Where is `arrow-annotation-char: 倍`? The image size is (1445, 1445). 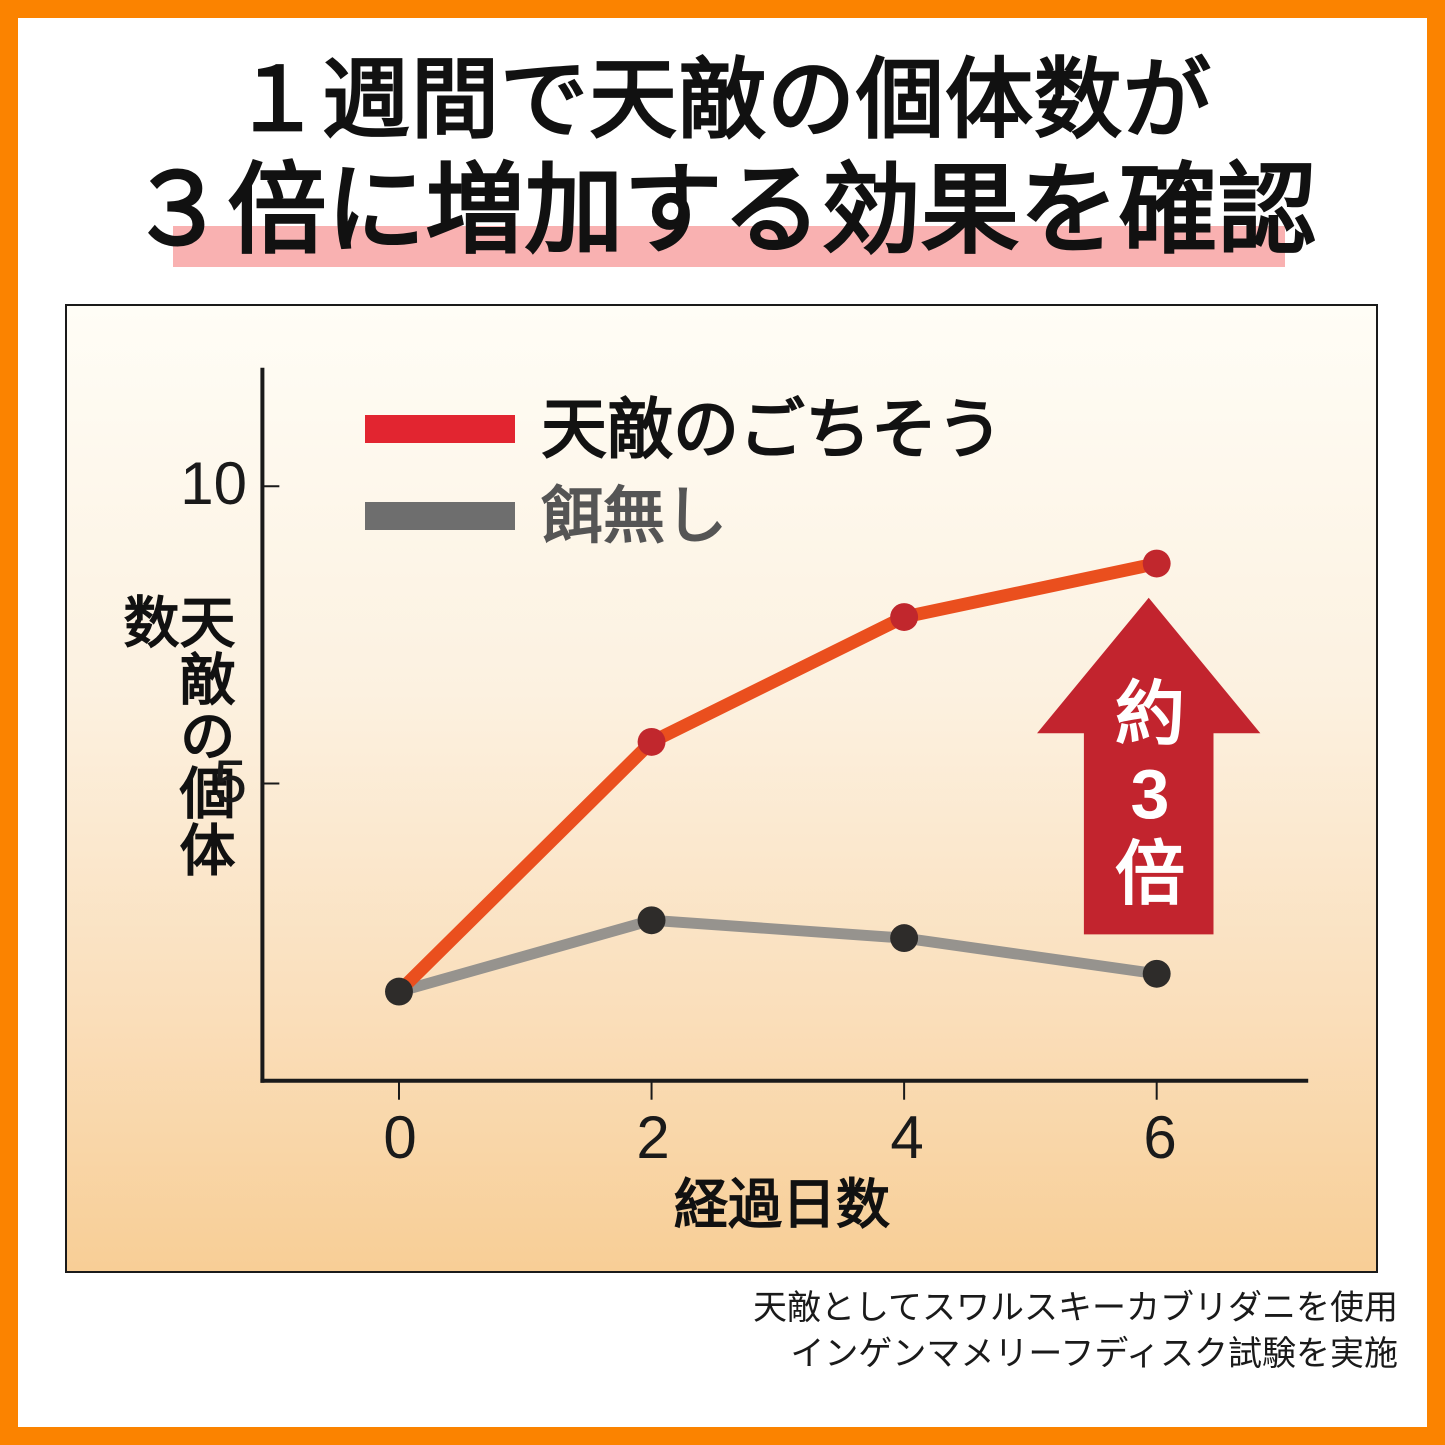 arrow-annotation-char: 倍 is located at coordinates (1150, 874).